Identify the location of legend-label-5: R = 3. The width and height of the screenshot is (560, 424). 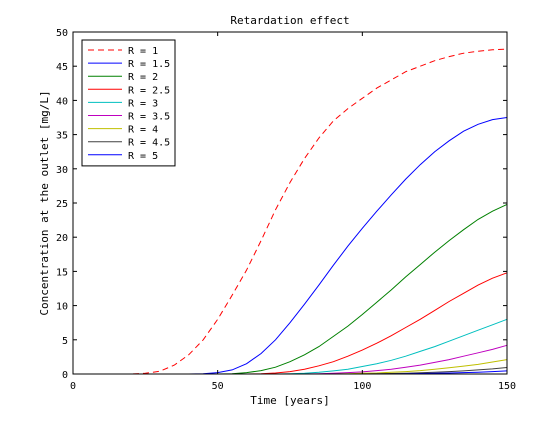
(143, 103).